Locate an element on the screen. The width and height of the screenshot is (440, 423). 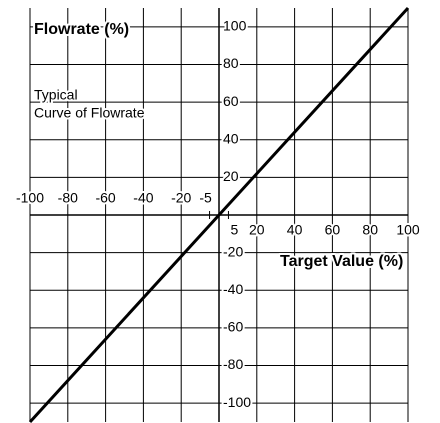
y-tick-label: 60 is located at coordinates (231, 101).